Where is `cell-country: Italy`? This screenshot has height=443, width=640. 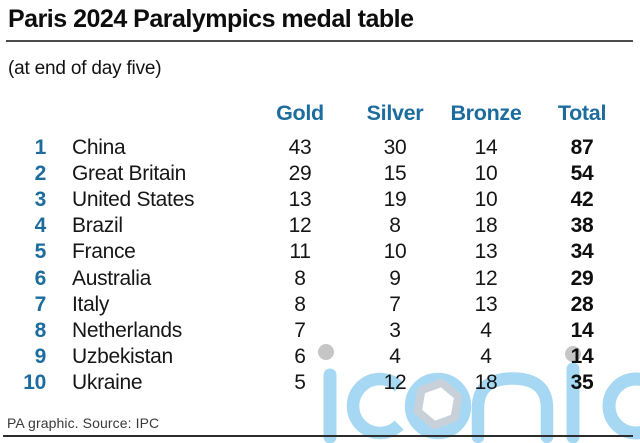
cell-country: Italy is located at coordinates (91, 304).